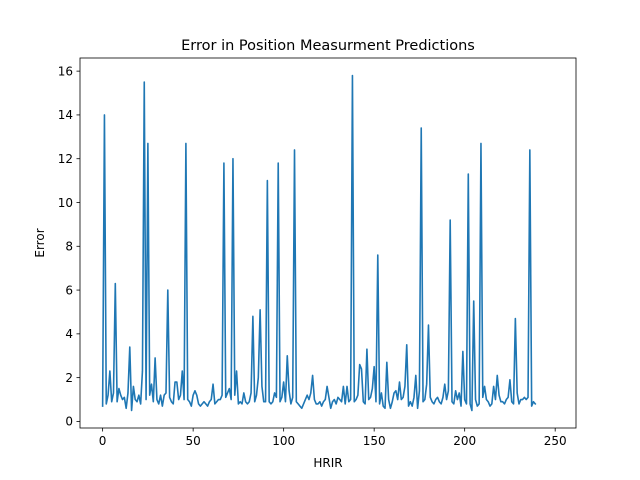 The width and height of the screenshot is (640, 480). Describe the element at coordinates (65, 71) in the screenshot. I see `y-tick-label: 16` at that location.